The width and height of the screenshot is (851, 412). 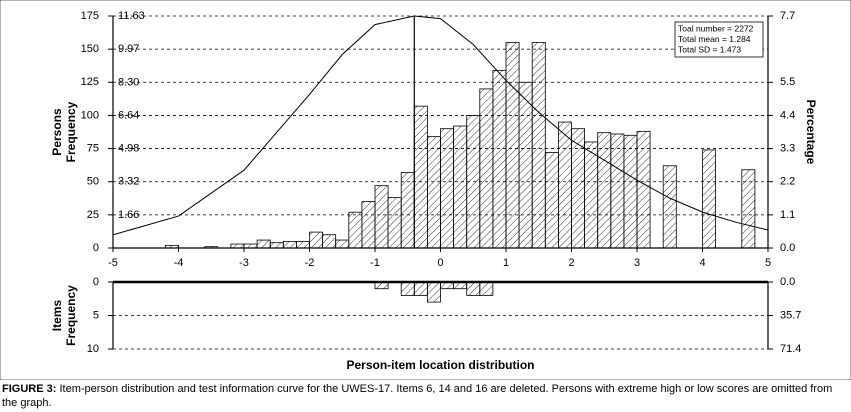 I want to click on info-tick-label: 4.98, so click(x=128, y=149).